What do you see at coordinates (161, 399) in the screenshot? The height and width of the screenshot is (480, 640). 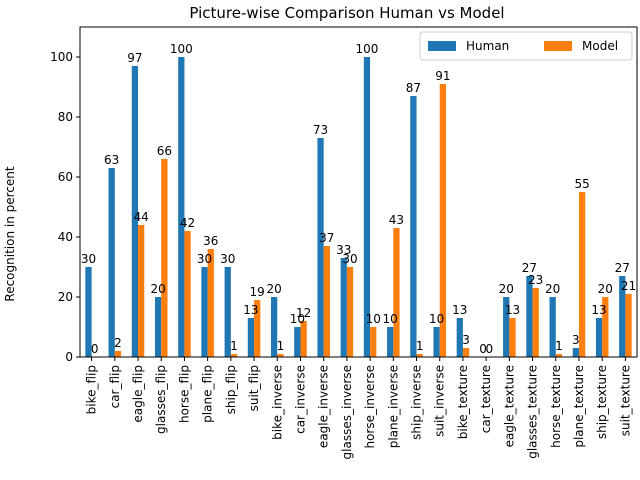 I see `x-tick-label-glasses_flip: glasses_flip` at bounding box center [161, 399].